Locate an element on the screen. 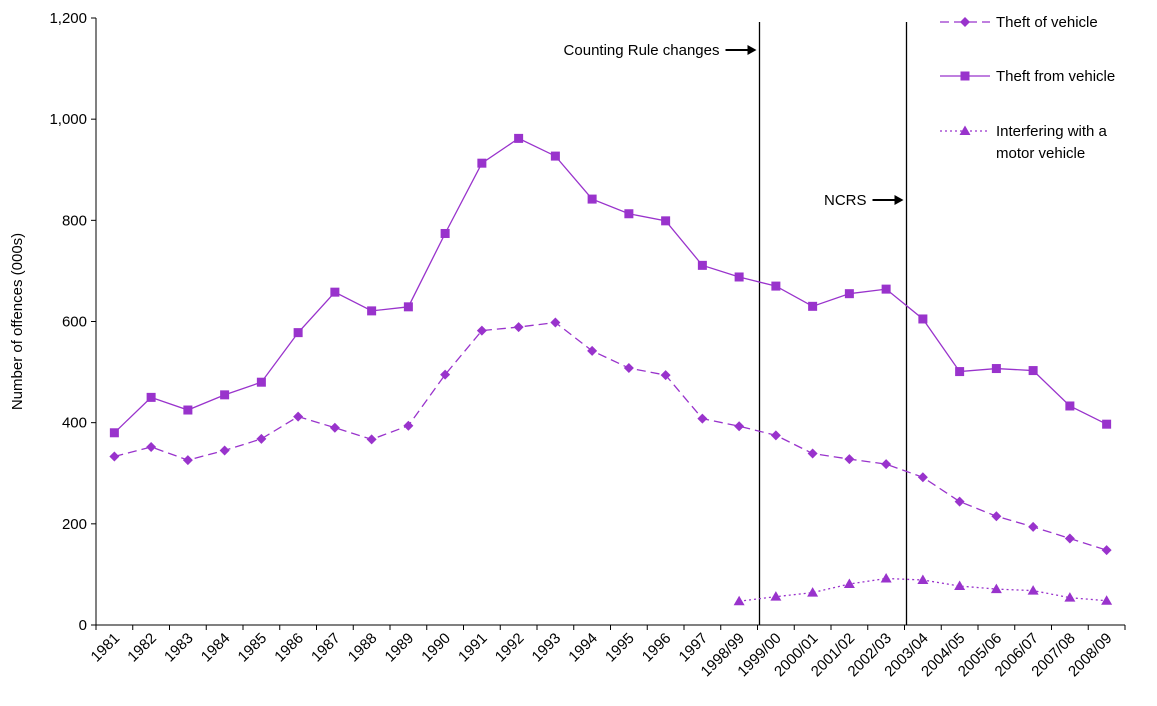 The image size is (1157, 706). x-tick-label: 1984 is located at coordinates (216, 648).